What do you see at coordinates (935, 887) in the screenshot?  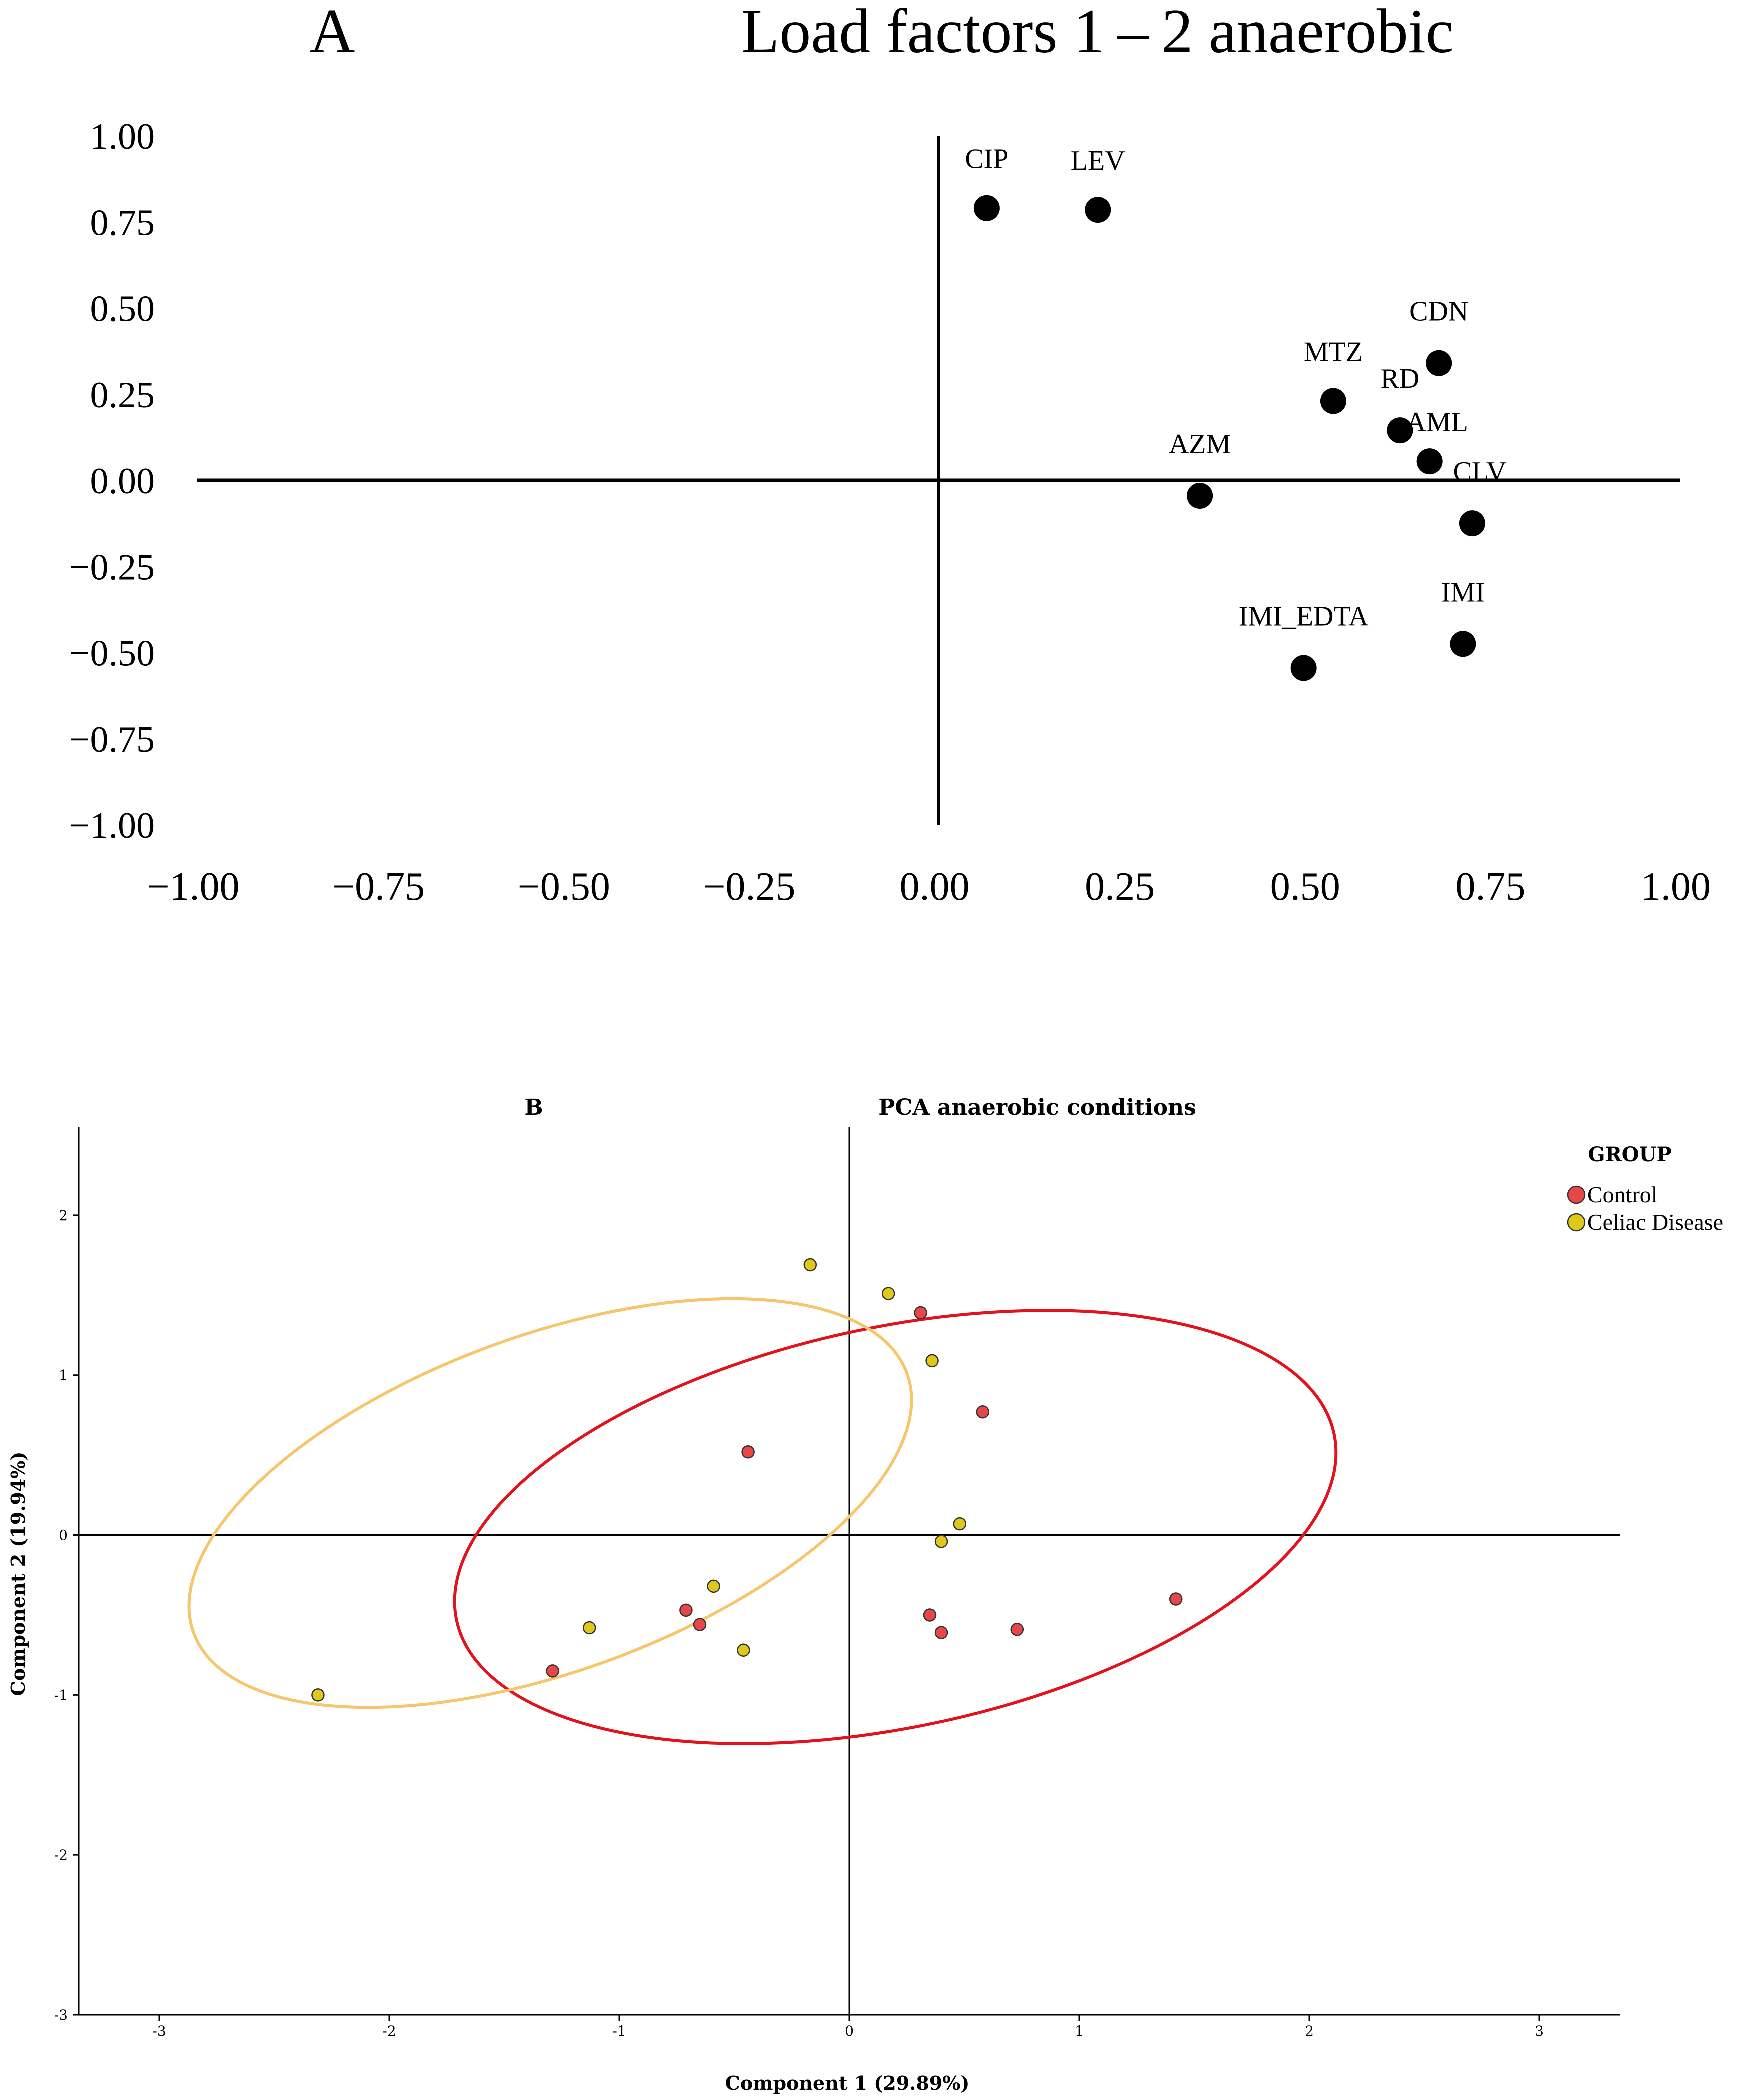 I see `x-tick-label: 0.00` at bounding box center [935, 887].